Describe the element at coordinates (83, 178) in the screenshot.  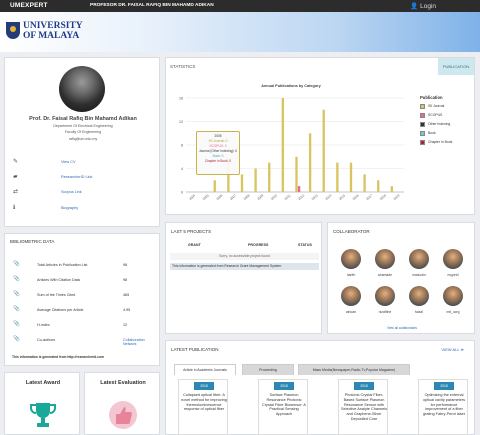
I see `researcherid-link: ▰ ResearcherID Link` at that location.